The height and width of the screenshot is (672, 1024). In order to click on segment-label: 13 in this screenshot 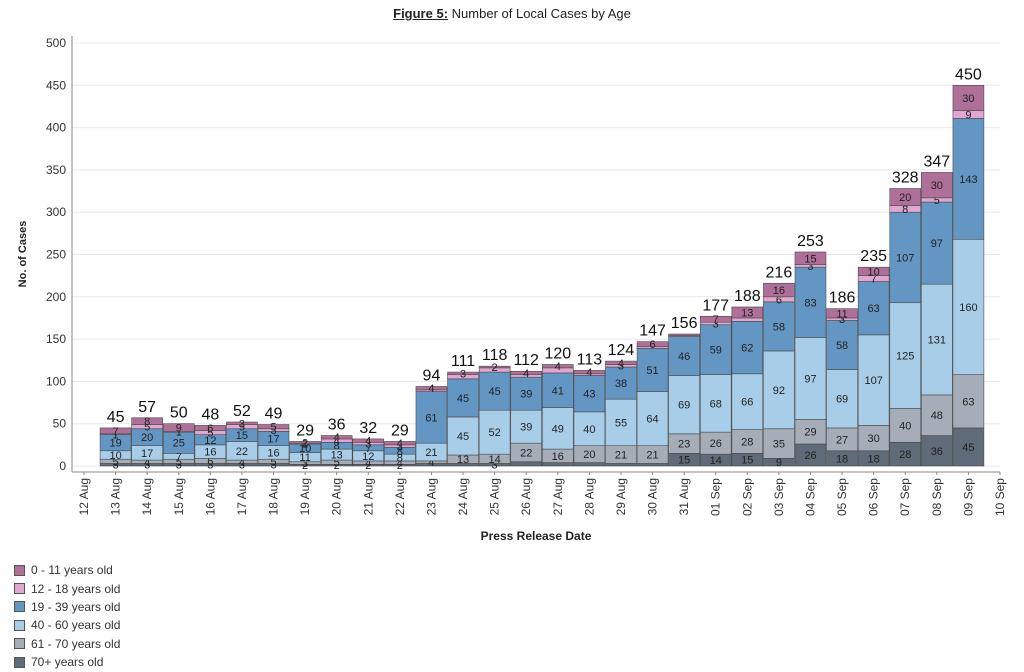, I will do `click(337, 456)`.